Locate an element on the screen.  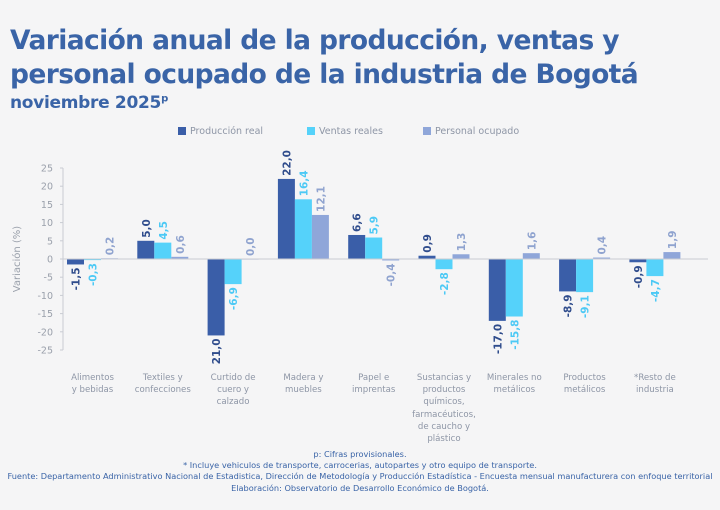
y-tick-label: -5 is located at coordinates (48, 278).